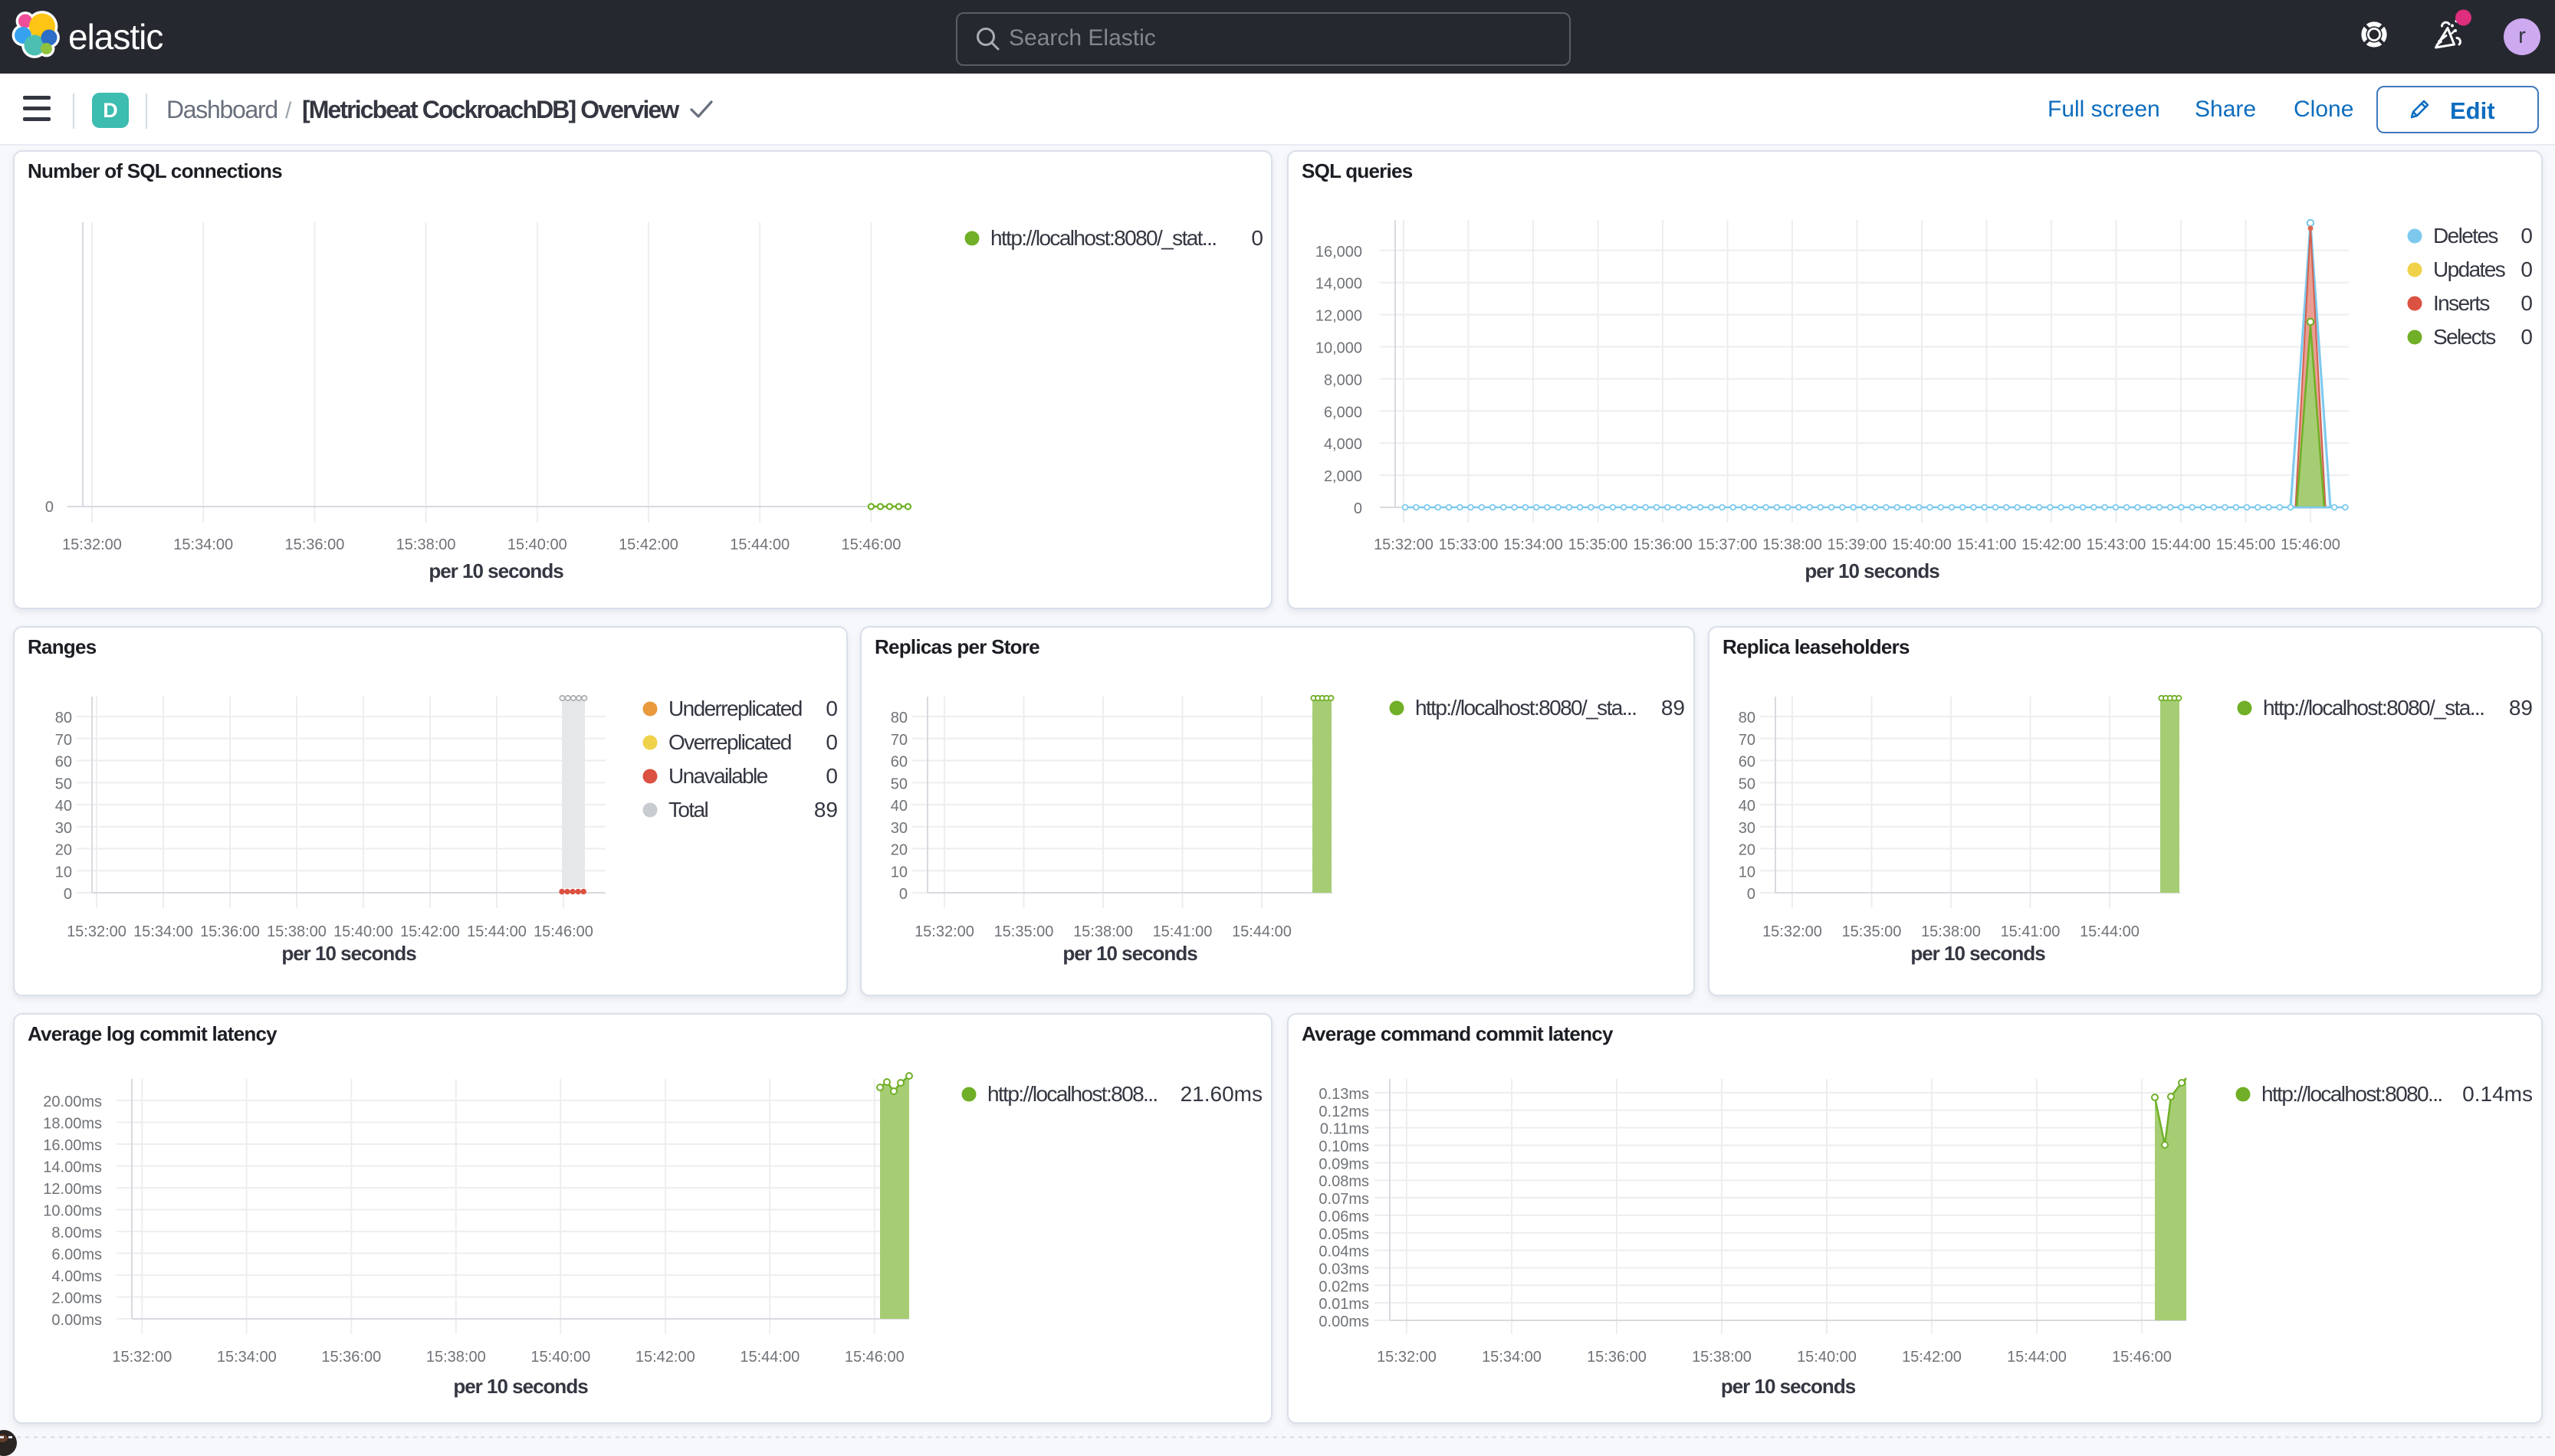 This screenshot has width=2555, height=1456. Describe the element at coordinates (1728, 544) in the screenshot. I see `svg-text: 15:37:00` at that location.